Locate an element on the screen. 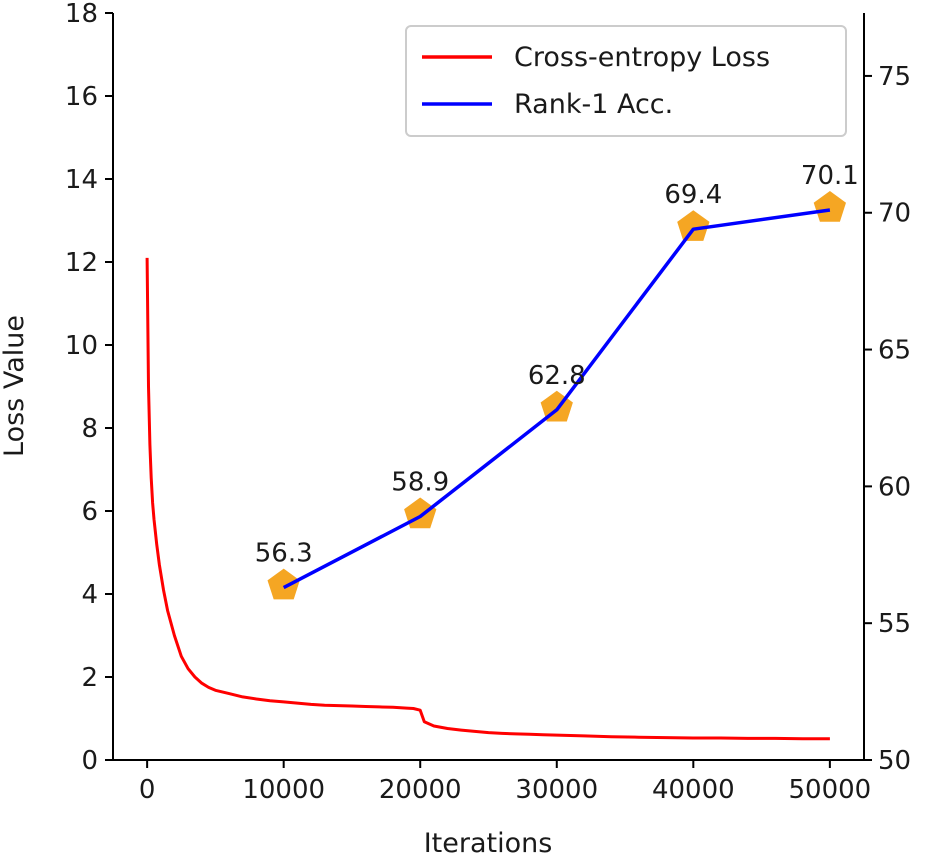 The width and height of the screenshot is (931, 861). y-left-tick-label: 16 is located at coordinates (81, 97).